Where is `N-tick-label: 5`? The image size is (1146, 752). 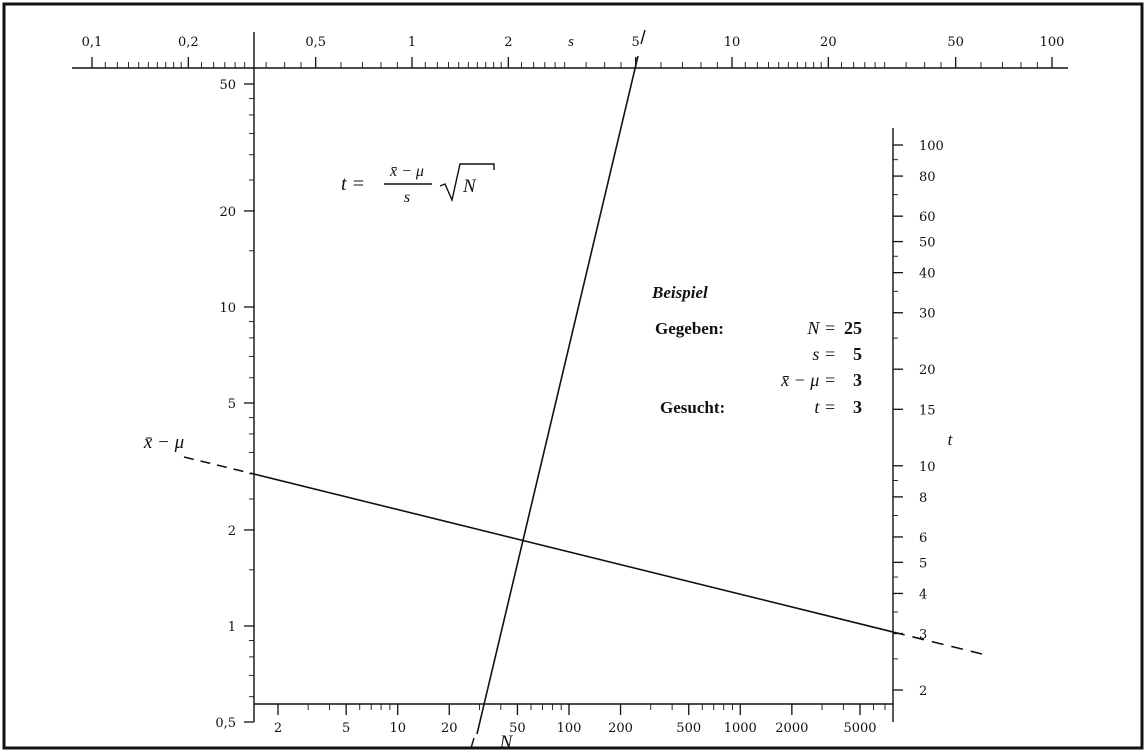 N-tick-label: 5 is located at coordinates (346, 728).